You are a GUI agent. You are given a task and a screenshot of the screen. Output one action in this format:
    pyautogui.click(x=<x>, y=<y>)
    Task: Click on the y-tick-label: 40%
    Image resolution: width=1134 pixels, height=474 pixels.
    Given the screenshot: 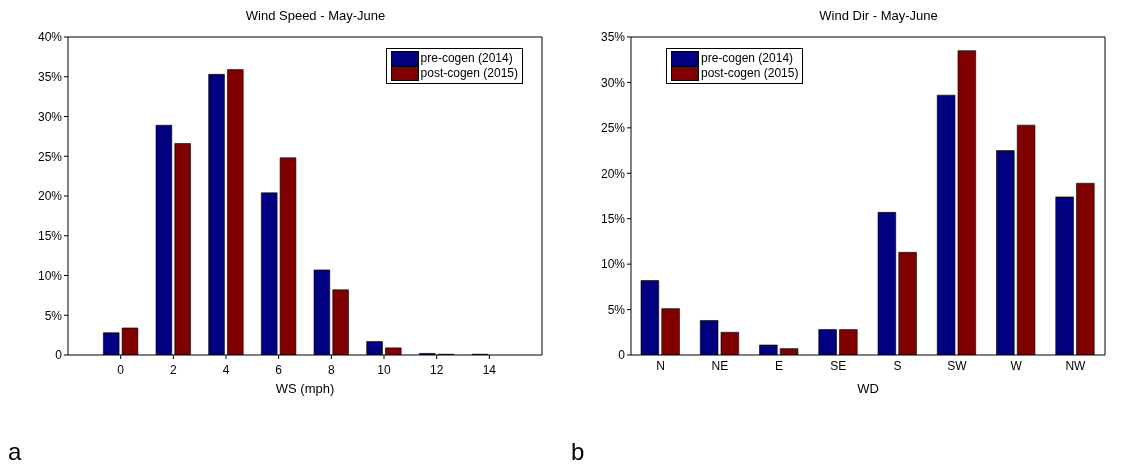 What is the action you would take?
    pyautogui.click(x=50, y=37)
    